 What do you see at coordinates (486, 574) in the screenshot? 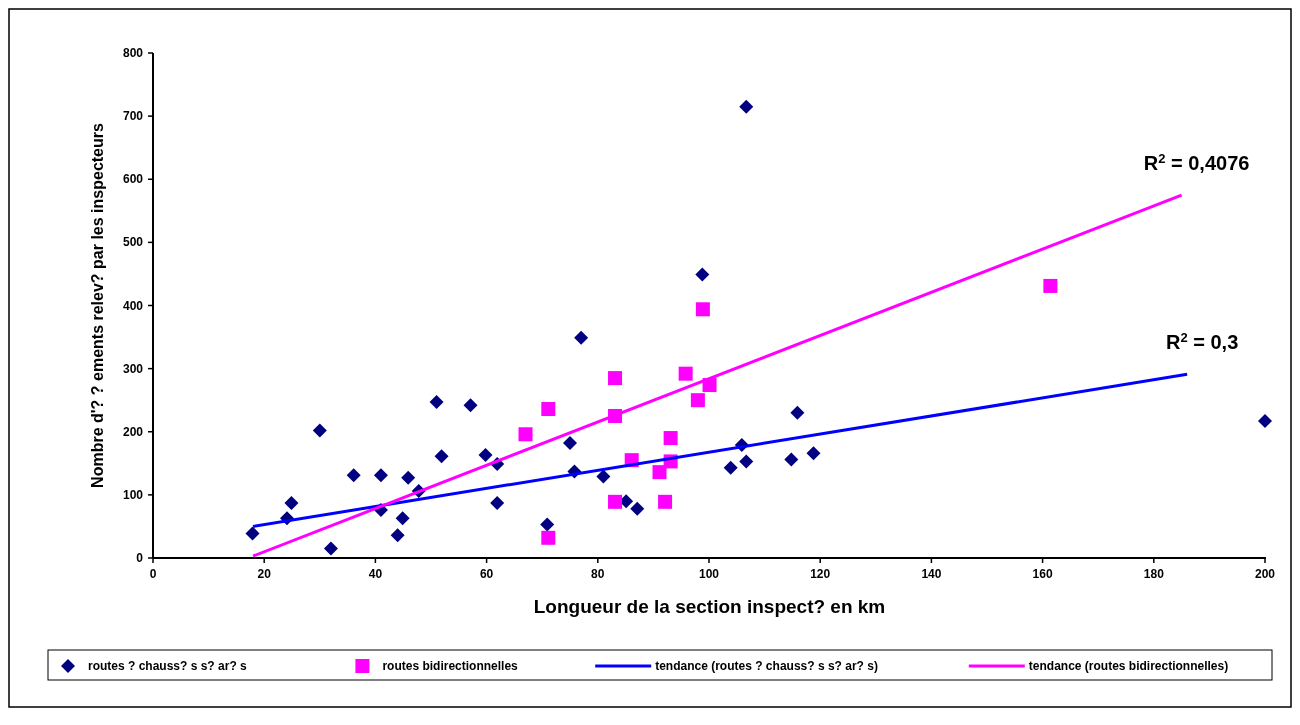
I see `x-tick-label: 60` at bounding box center [486, 574].